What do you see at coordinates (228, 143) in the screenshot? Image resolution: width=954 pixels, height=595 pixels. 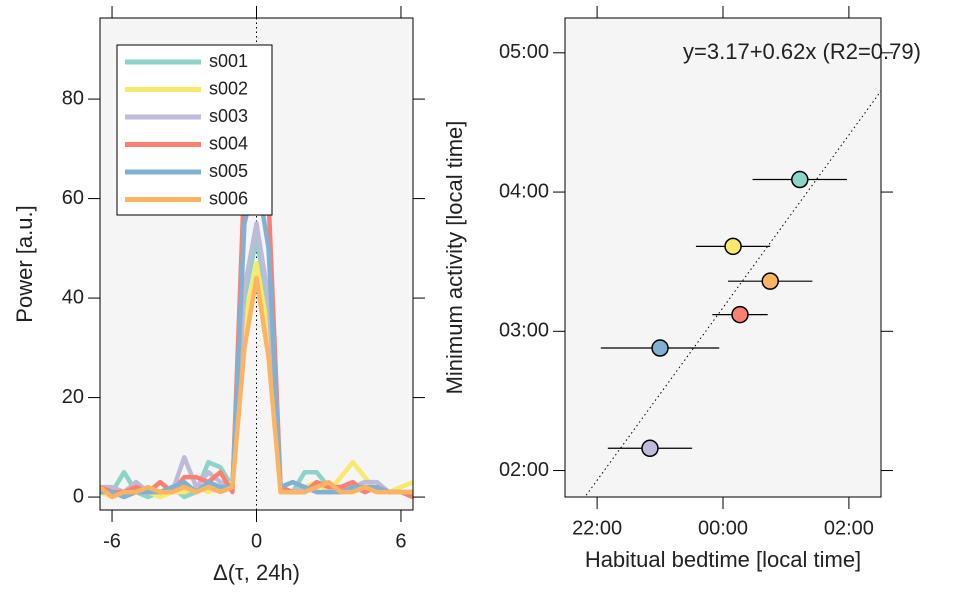 I see `legend-label: s004` at bounding box center [228, 143].